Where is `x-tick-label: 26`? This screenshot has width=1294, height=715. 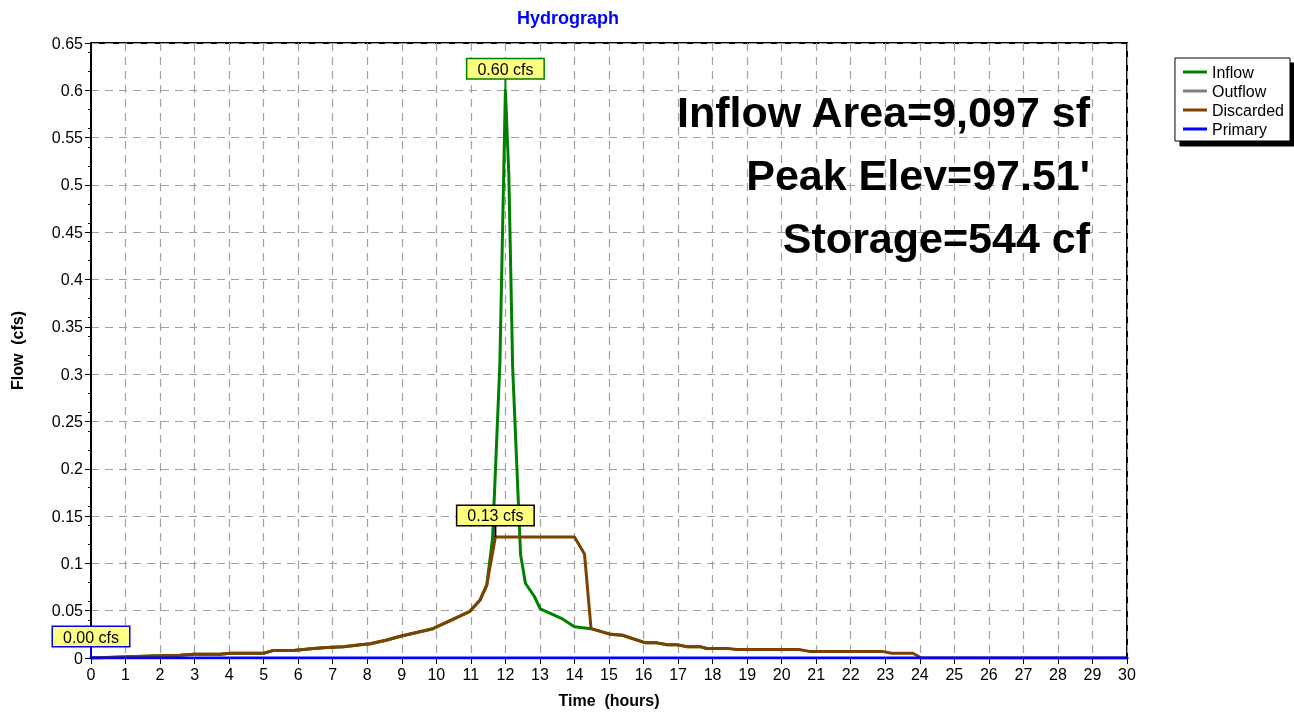 x-tick-label: 26 is located at coordinates (988, 674).